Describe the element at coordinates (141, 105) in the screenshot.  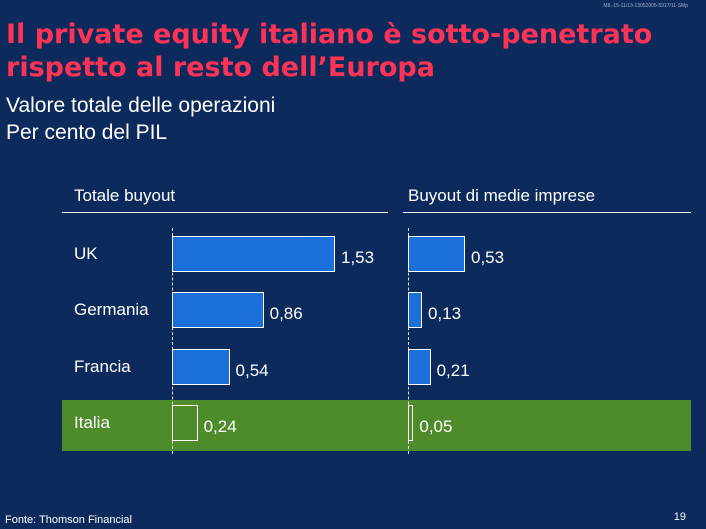
I see `subtitle-line-1: Valore totale delle operazioni` at that location.